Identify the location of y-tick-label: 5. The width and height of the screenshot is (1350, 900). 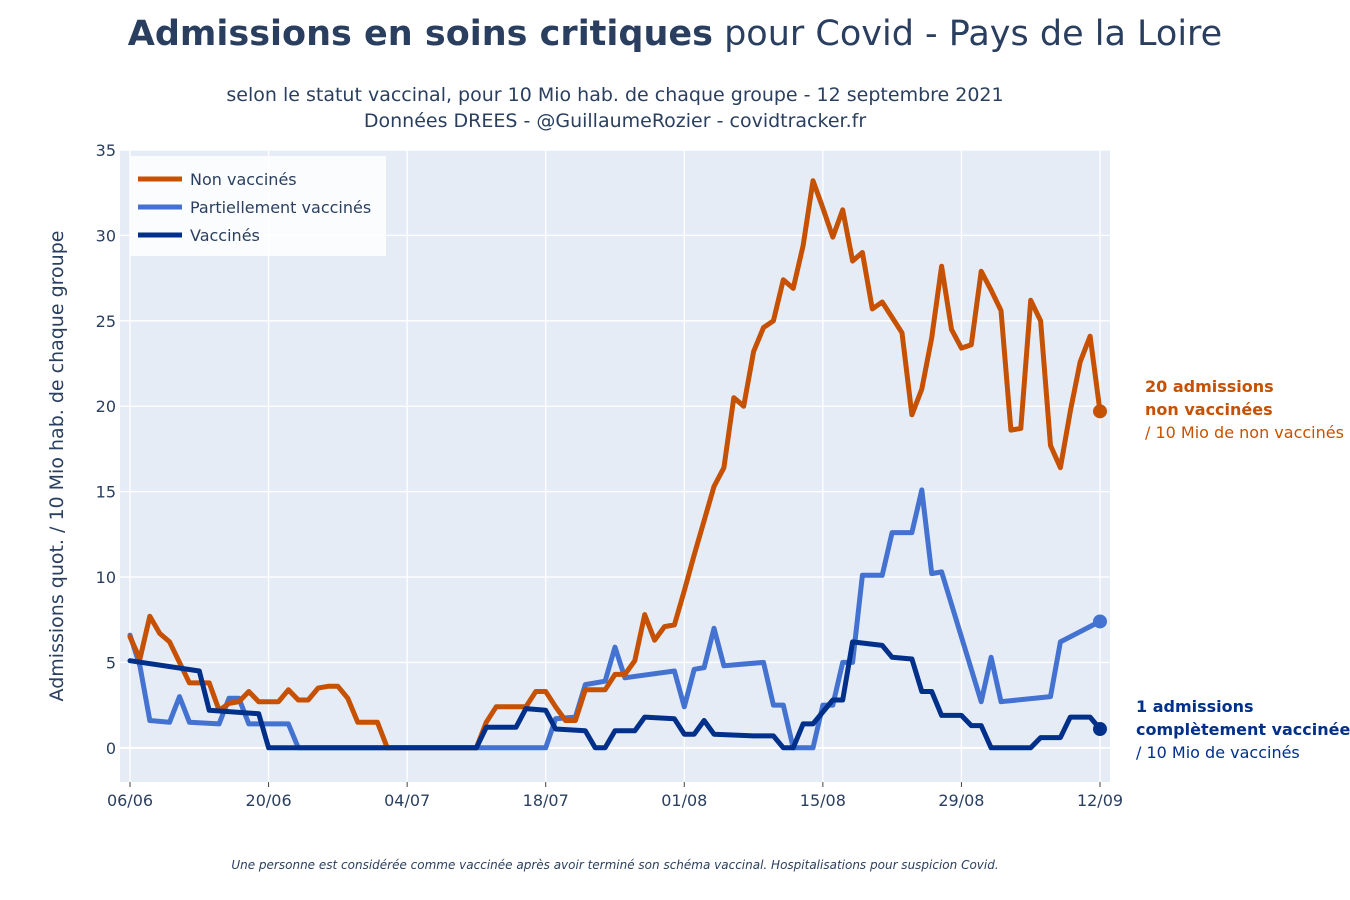
(111, 662).